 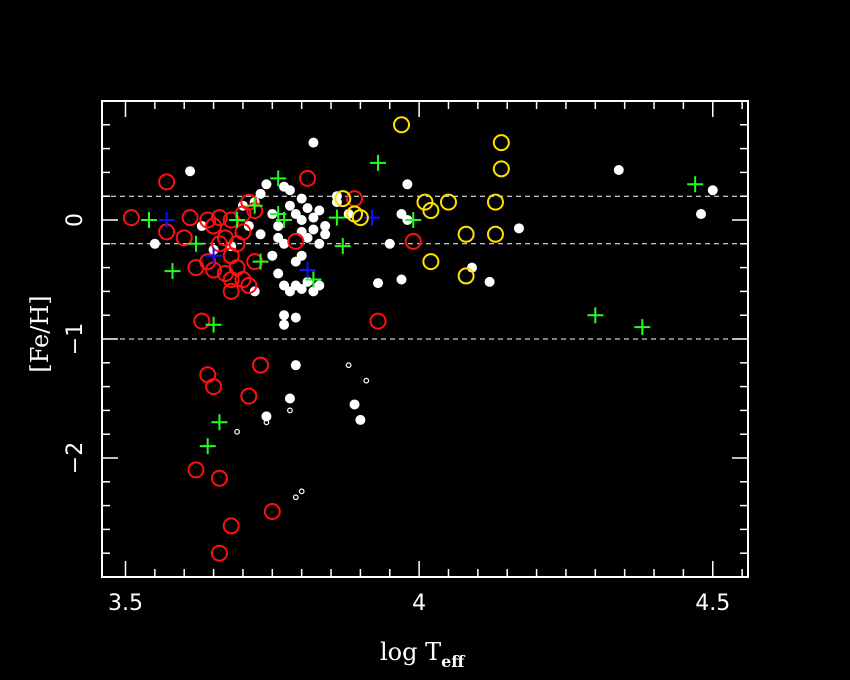 I want to click on x-axis-title-main: log T, so click(x=410, y=652).